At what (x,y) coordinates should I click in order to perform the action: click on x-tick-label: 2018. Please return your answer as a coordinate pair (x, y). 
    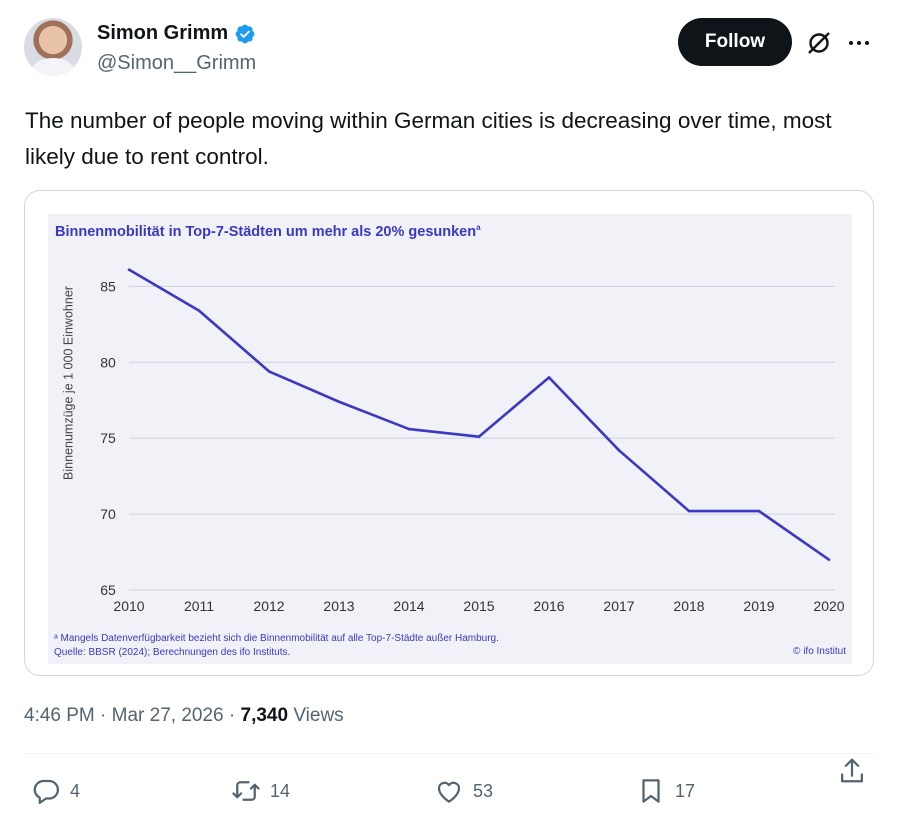
    Looking at the image, I should click on (688, 606).